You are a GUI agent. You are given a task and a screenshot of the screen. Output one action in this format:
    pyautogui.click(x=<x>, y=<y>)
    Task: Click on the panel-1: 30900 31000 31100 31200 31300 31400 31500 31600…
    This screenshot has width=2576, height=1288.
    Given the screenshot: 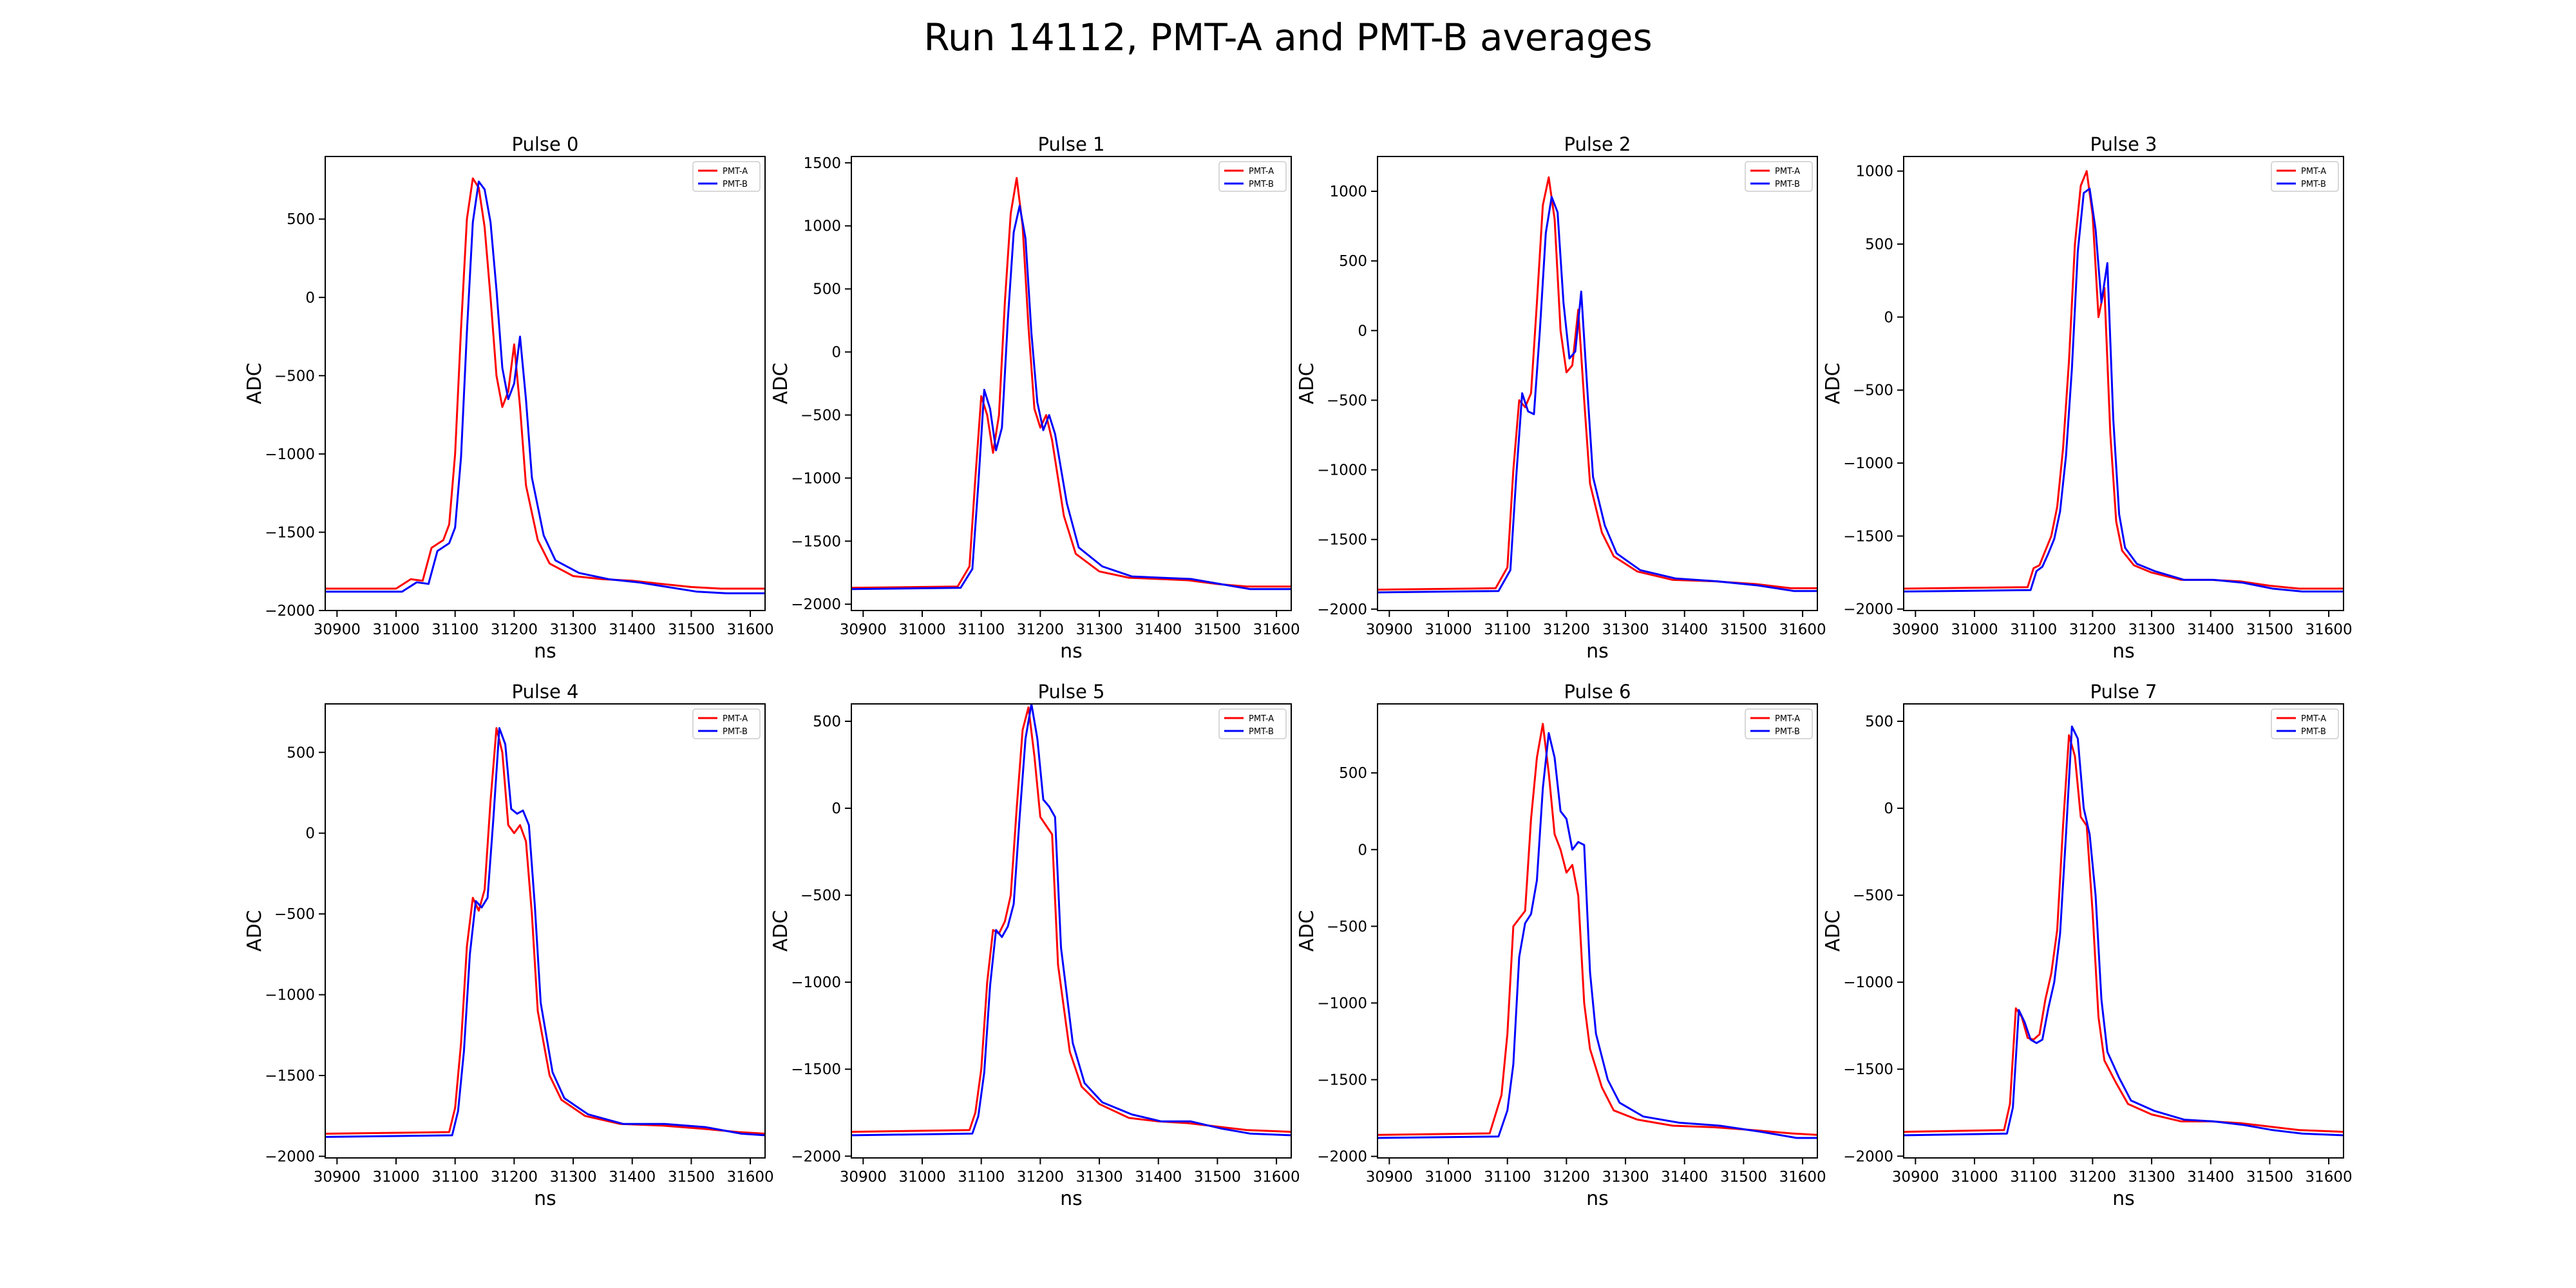 What is the action you would take?
    pyautogui.click(x=1035, y=398)
    